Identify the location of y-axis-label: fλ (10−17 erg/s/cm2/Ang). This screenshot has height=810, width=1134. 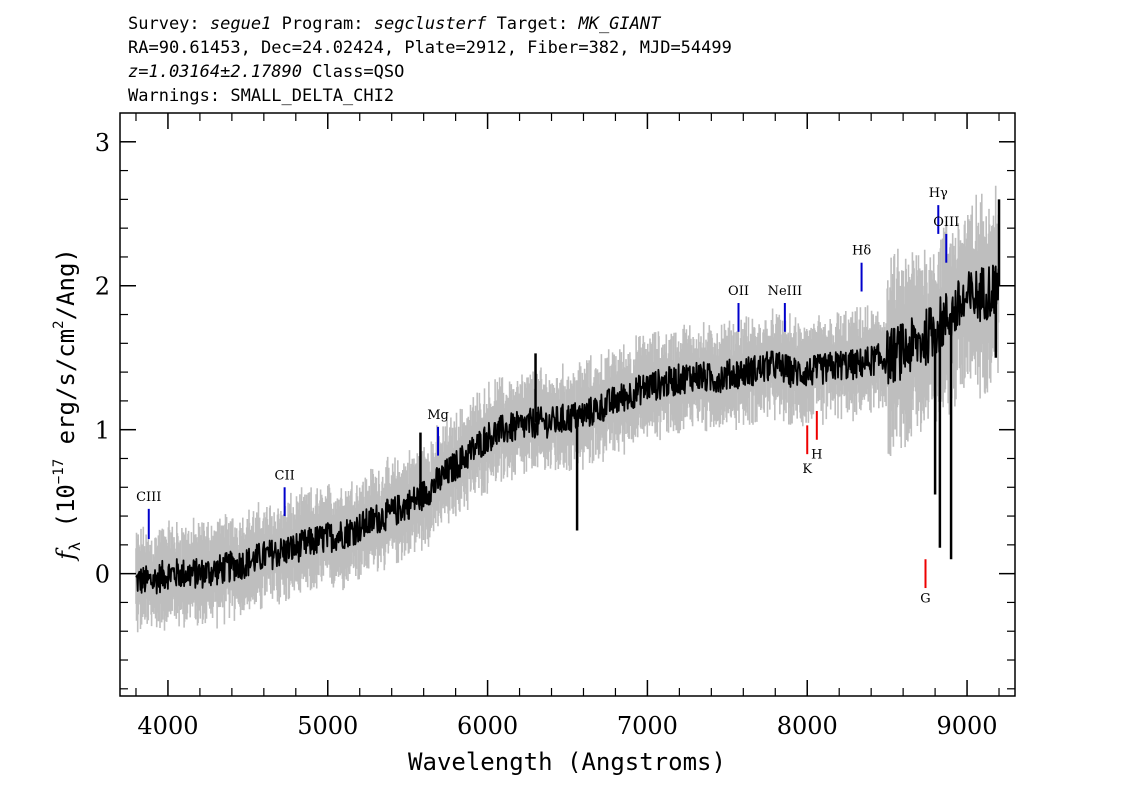
(63, 405).